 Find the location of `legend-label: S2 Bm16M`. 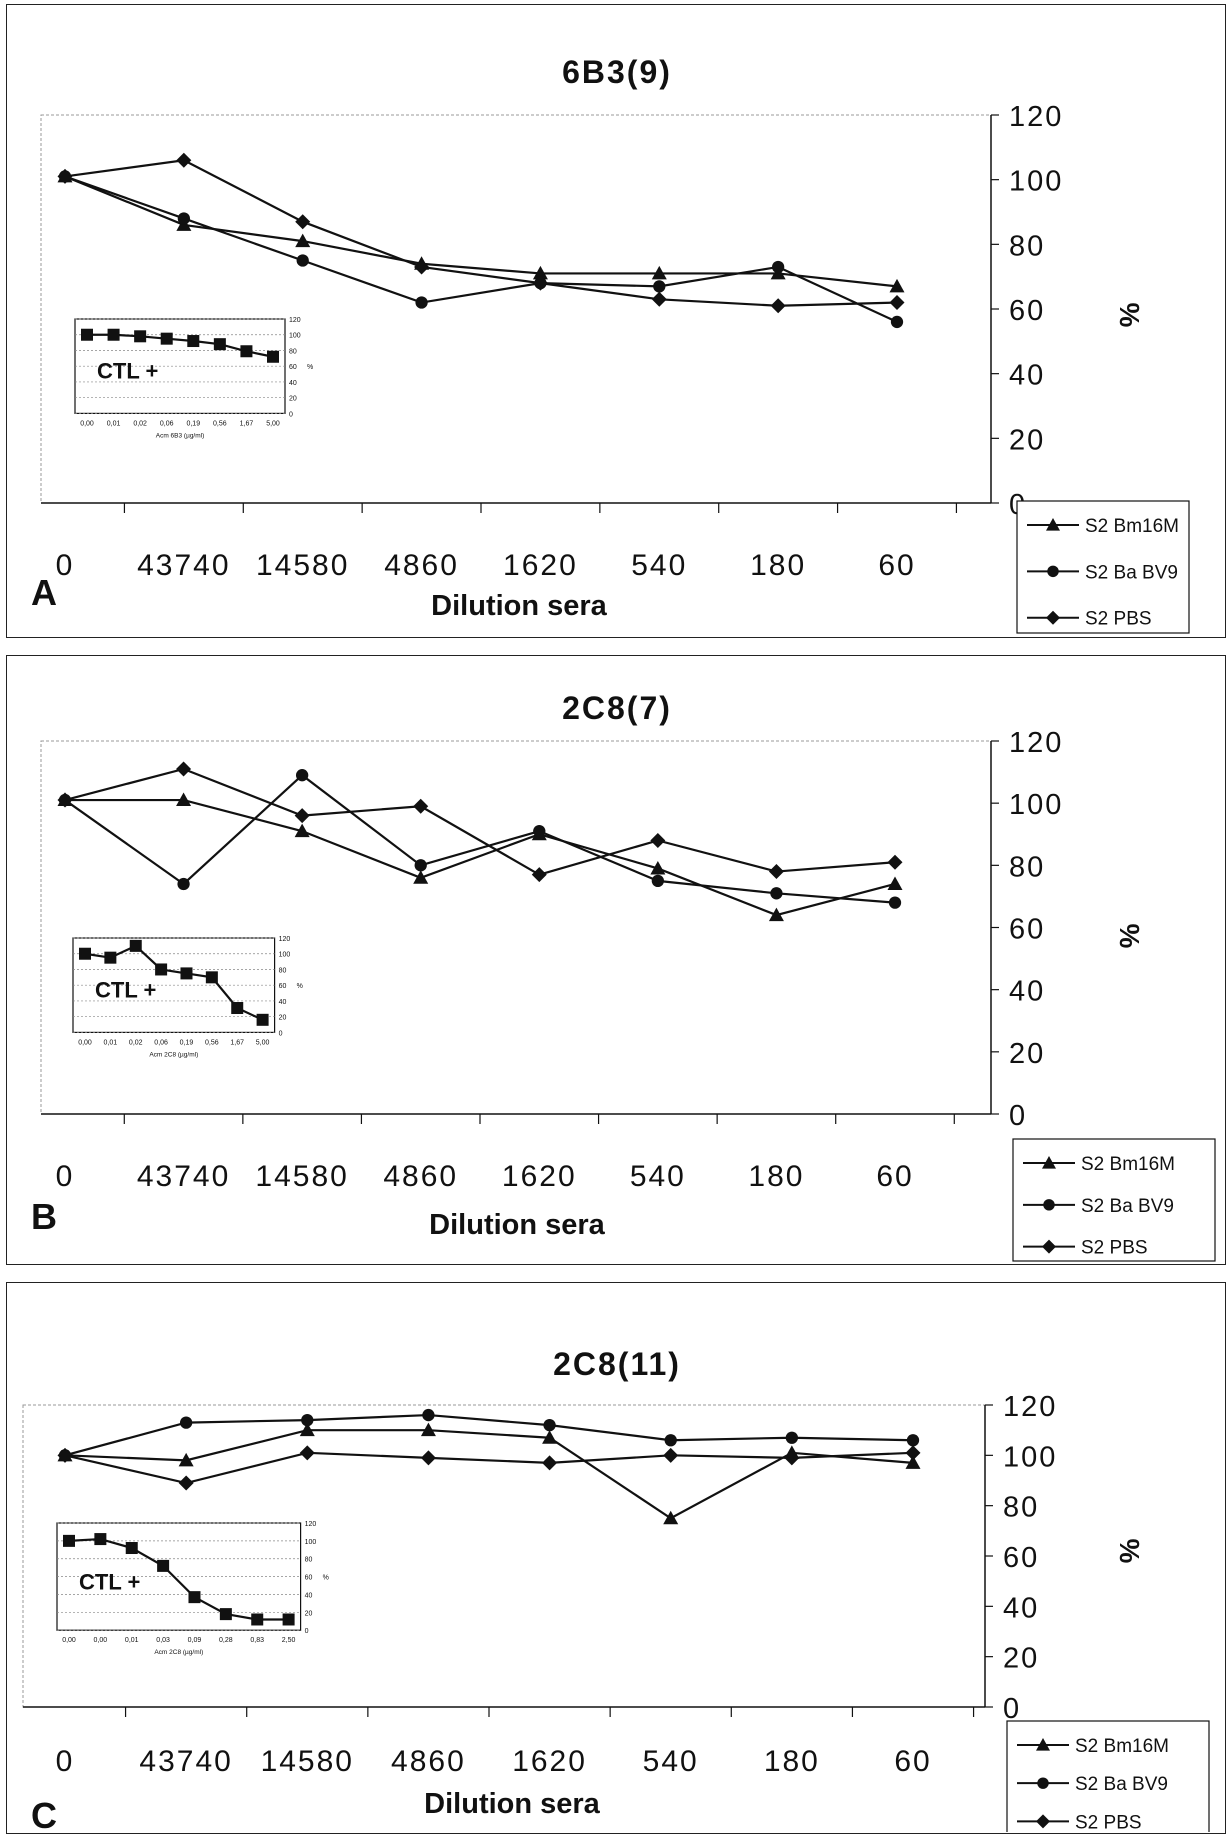

legend-label: S2 Bm16M is located at coordinates (1132, 526).